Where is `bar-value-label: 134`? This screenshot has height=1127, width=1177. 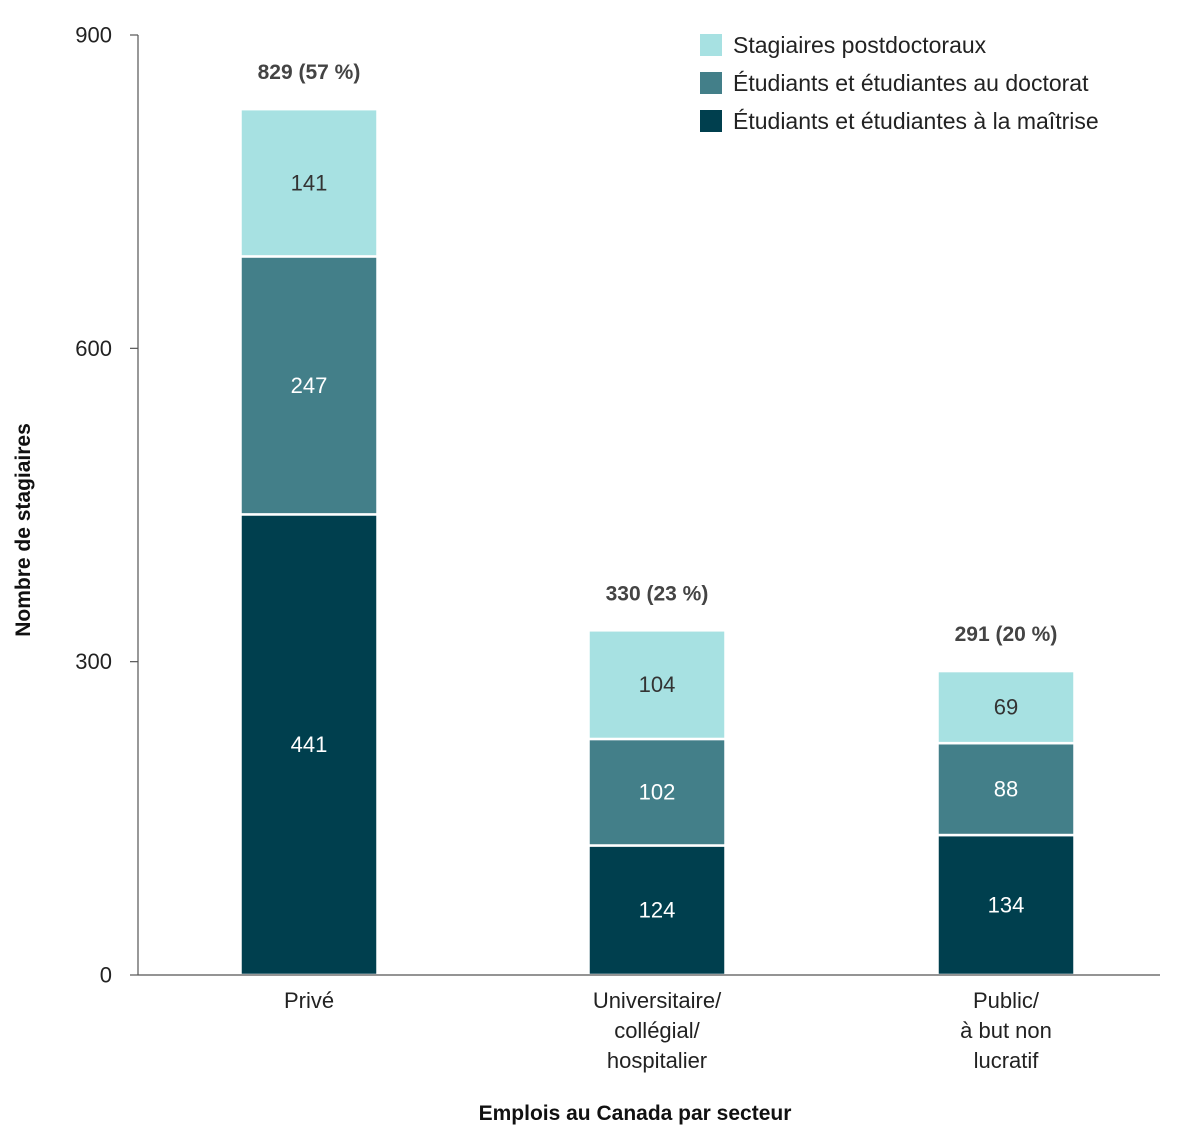
bar-value-label: 134 is located at coordinates (1006, 905).